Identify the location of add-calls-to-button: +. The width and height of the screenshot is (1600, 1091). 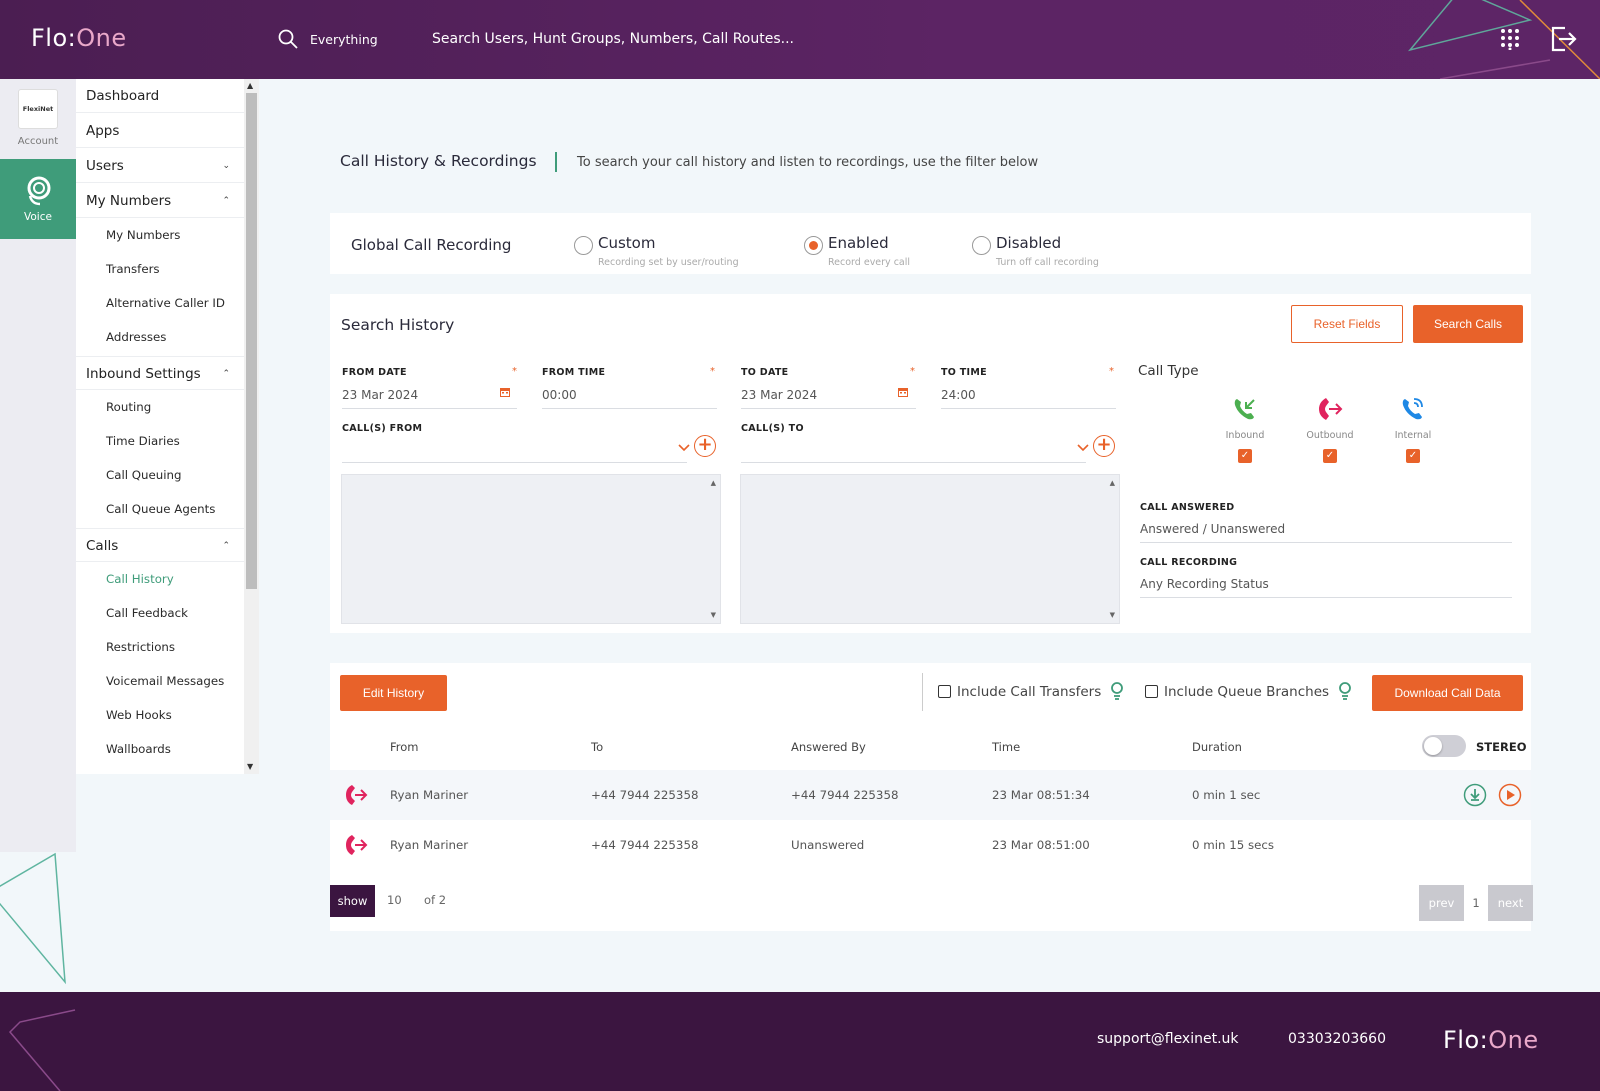
(1104, 446).